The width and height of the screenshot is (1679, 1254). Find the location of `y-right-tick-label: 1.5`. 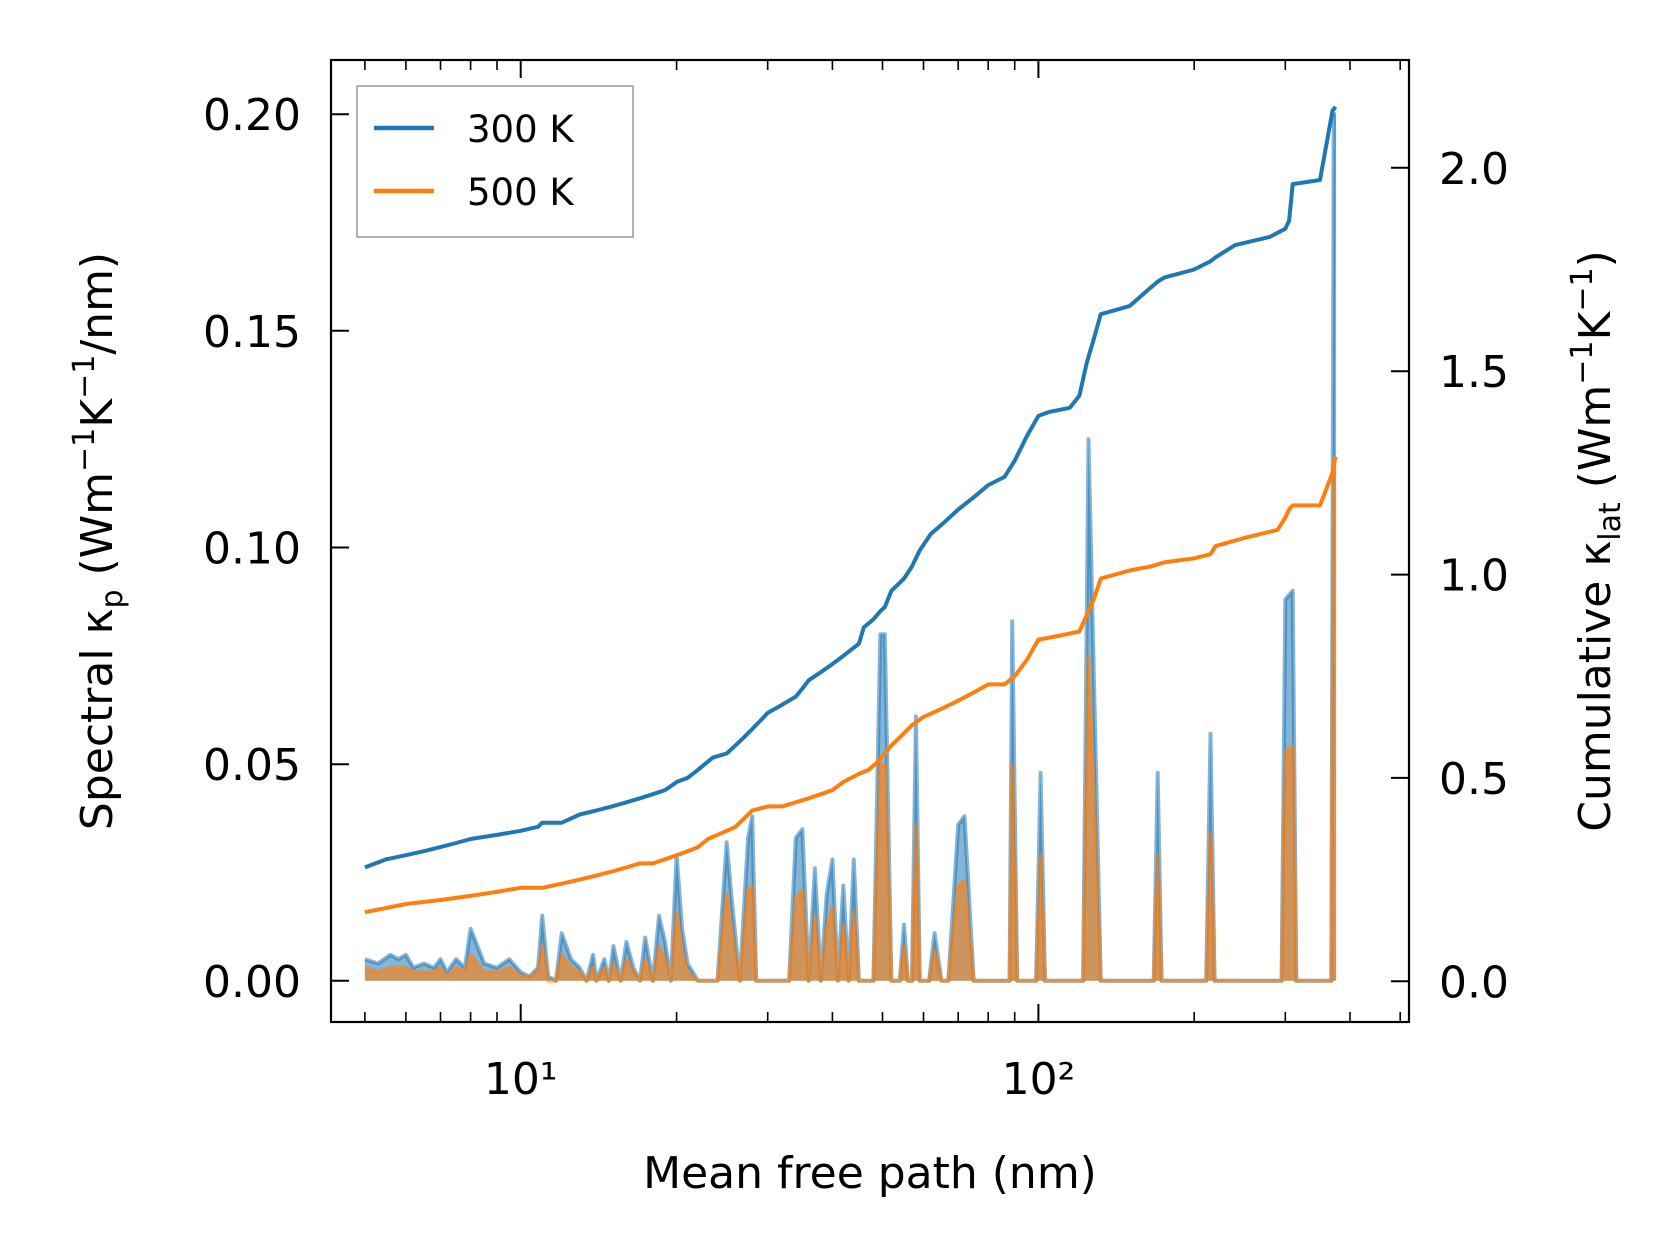

y-right-tick-label: 1.5 is located at coordinates (1474, 372).